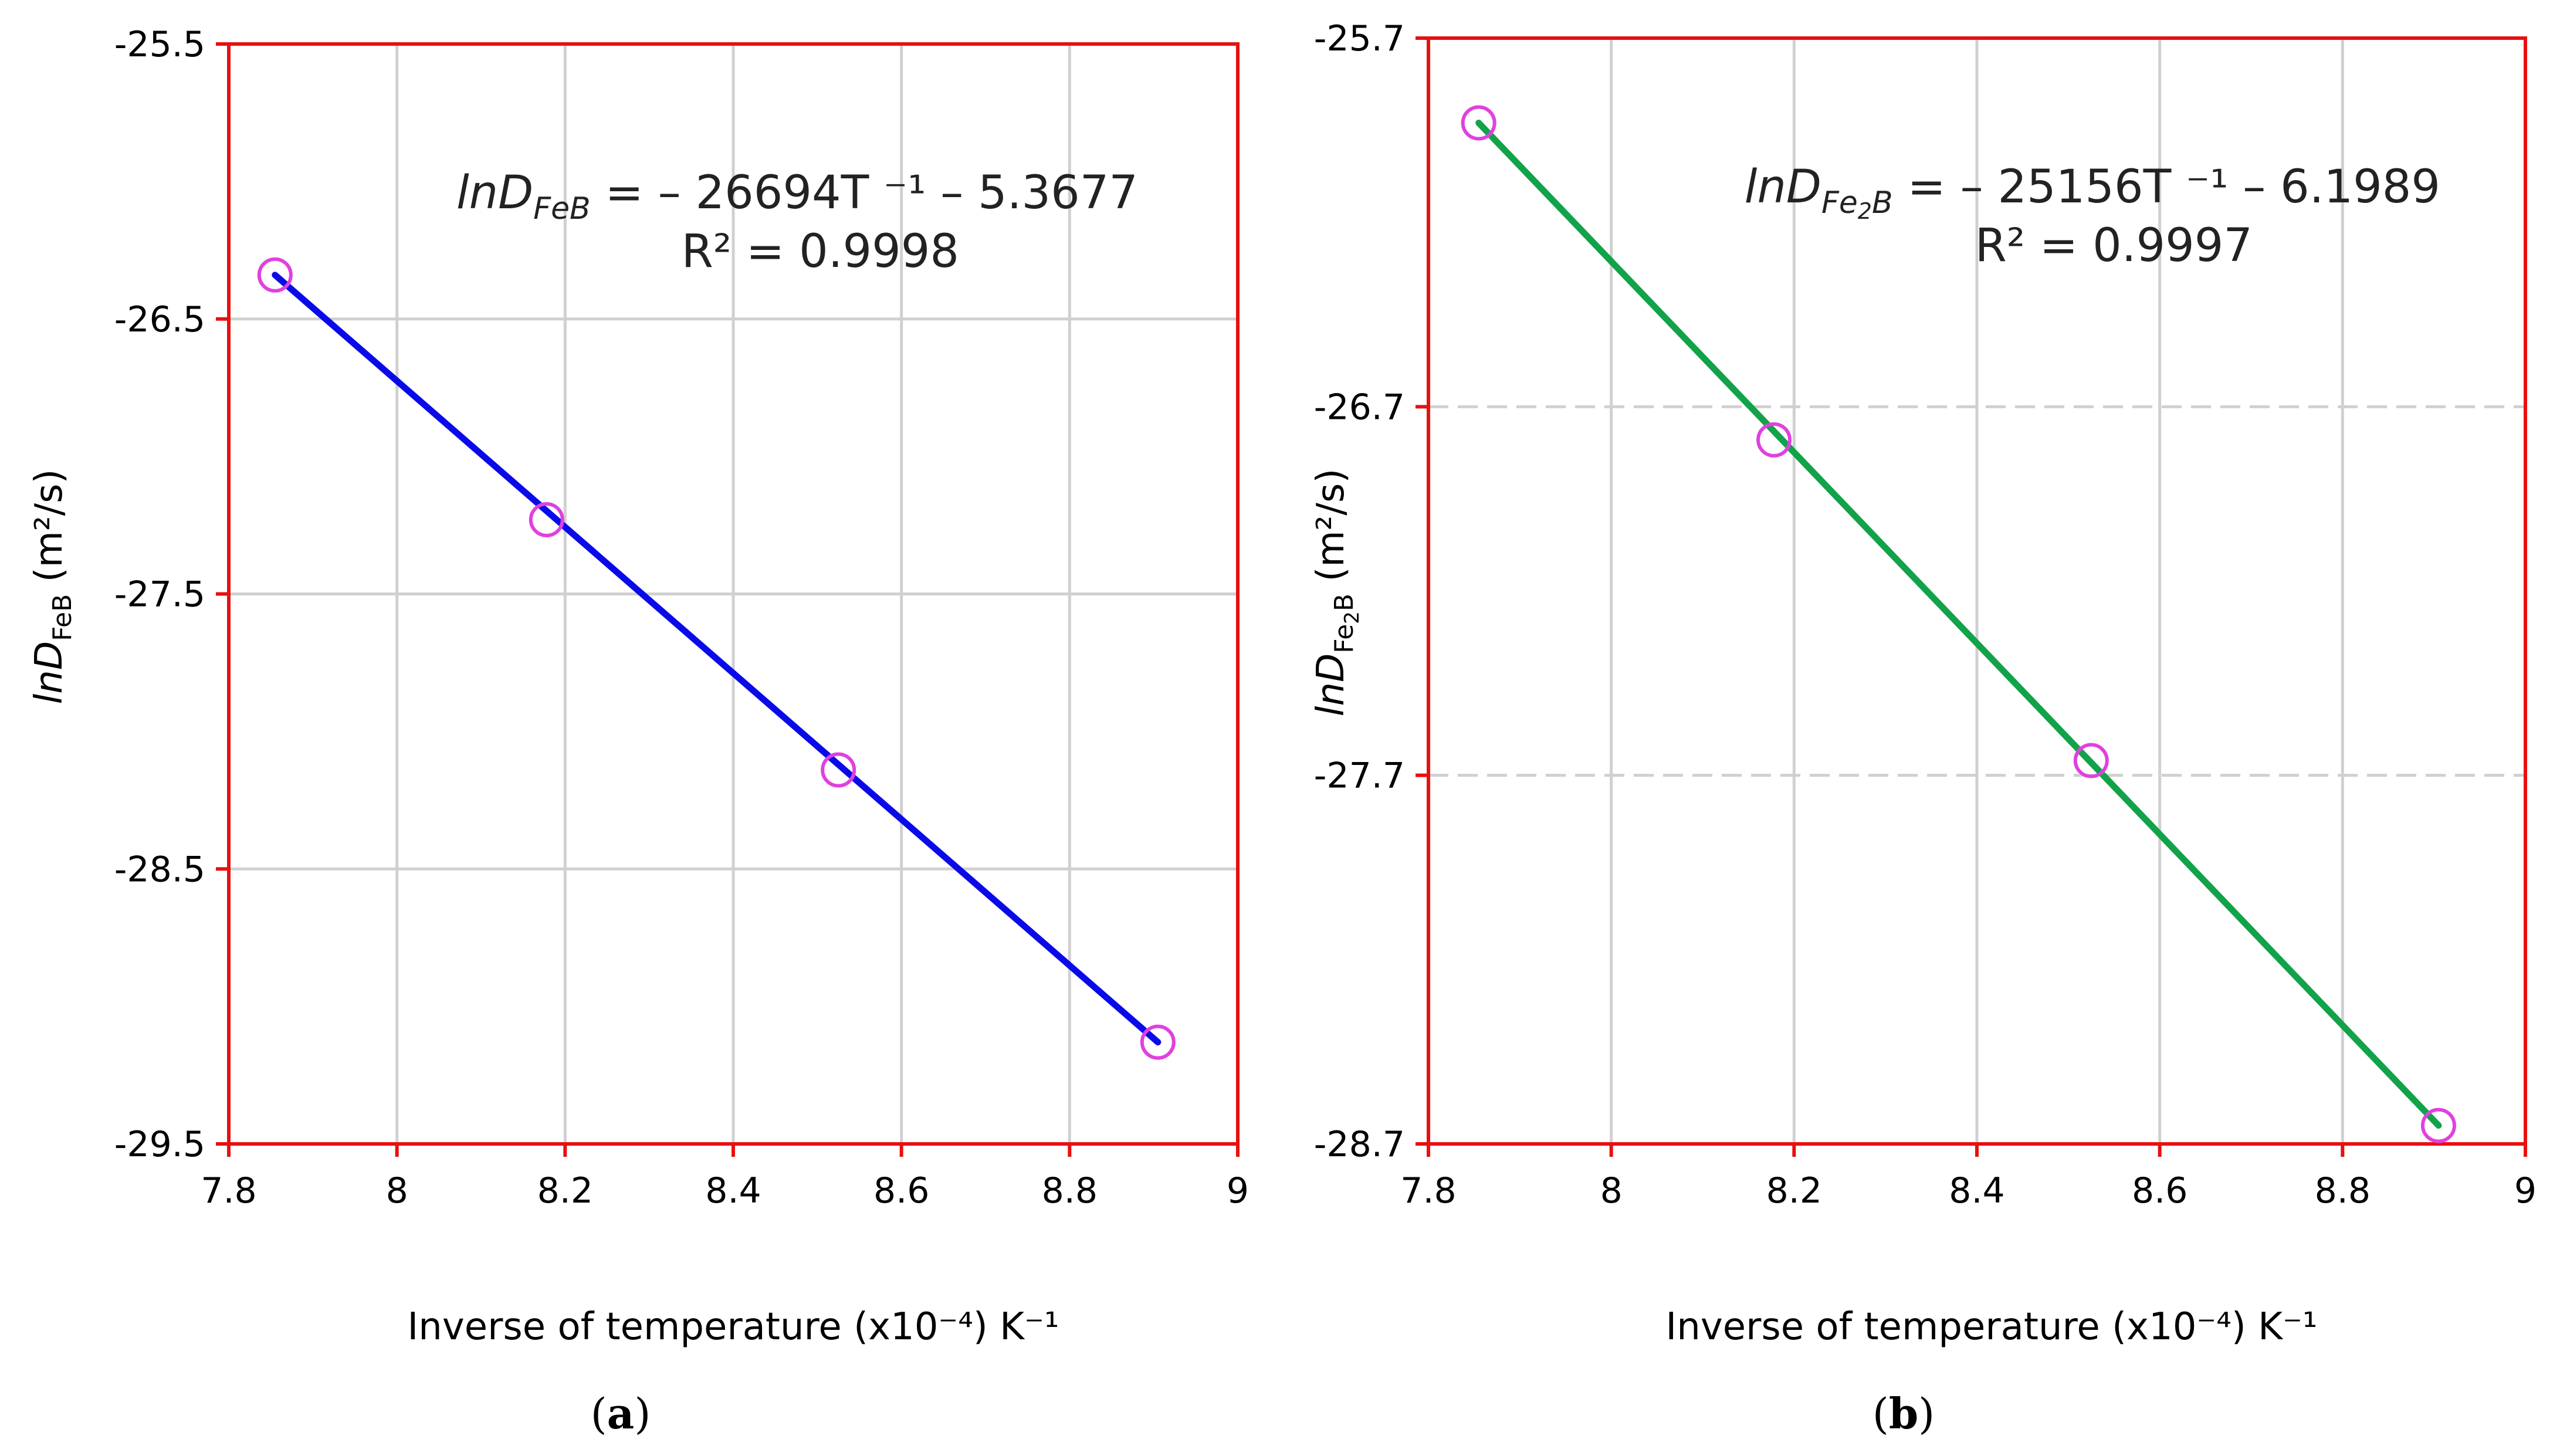 This screenshot has width=2560, height=1456. I want to click on y-tick-label: -27.7, so click(1359, 776).